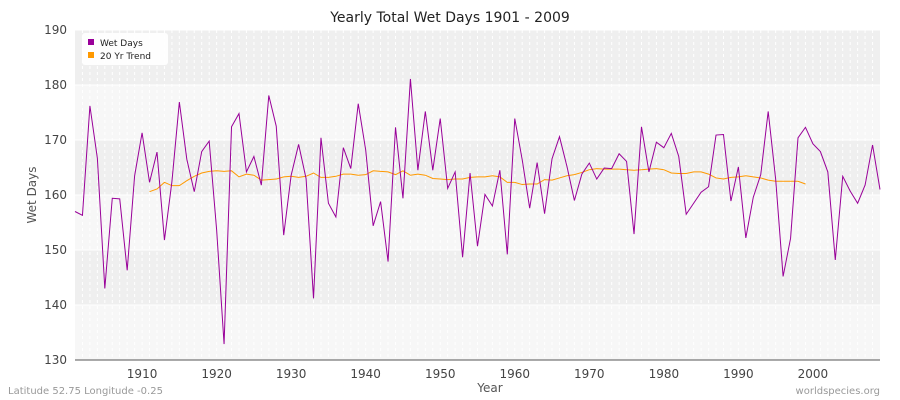 Image resolution: width=900 pixels, height=400 pixels. Describe the element at coordinates (85, 391) in the screenshot. I see `footer-location: Latitude 52.75 Longitude -0.25` at that location.